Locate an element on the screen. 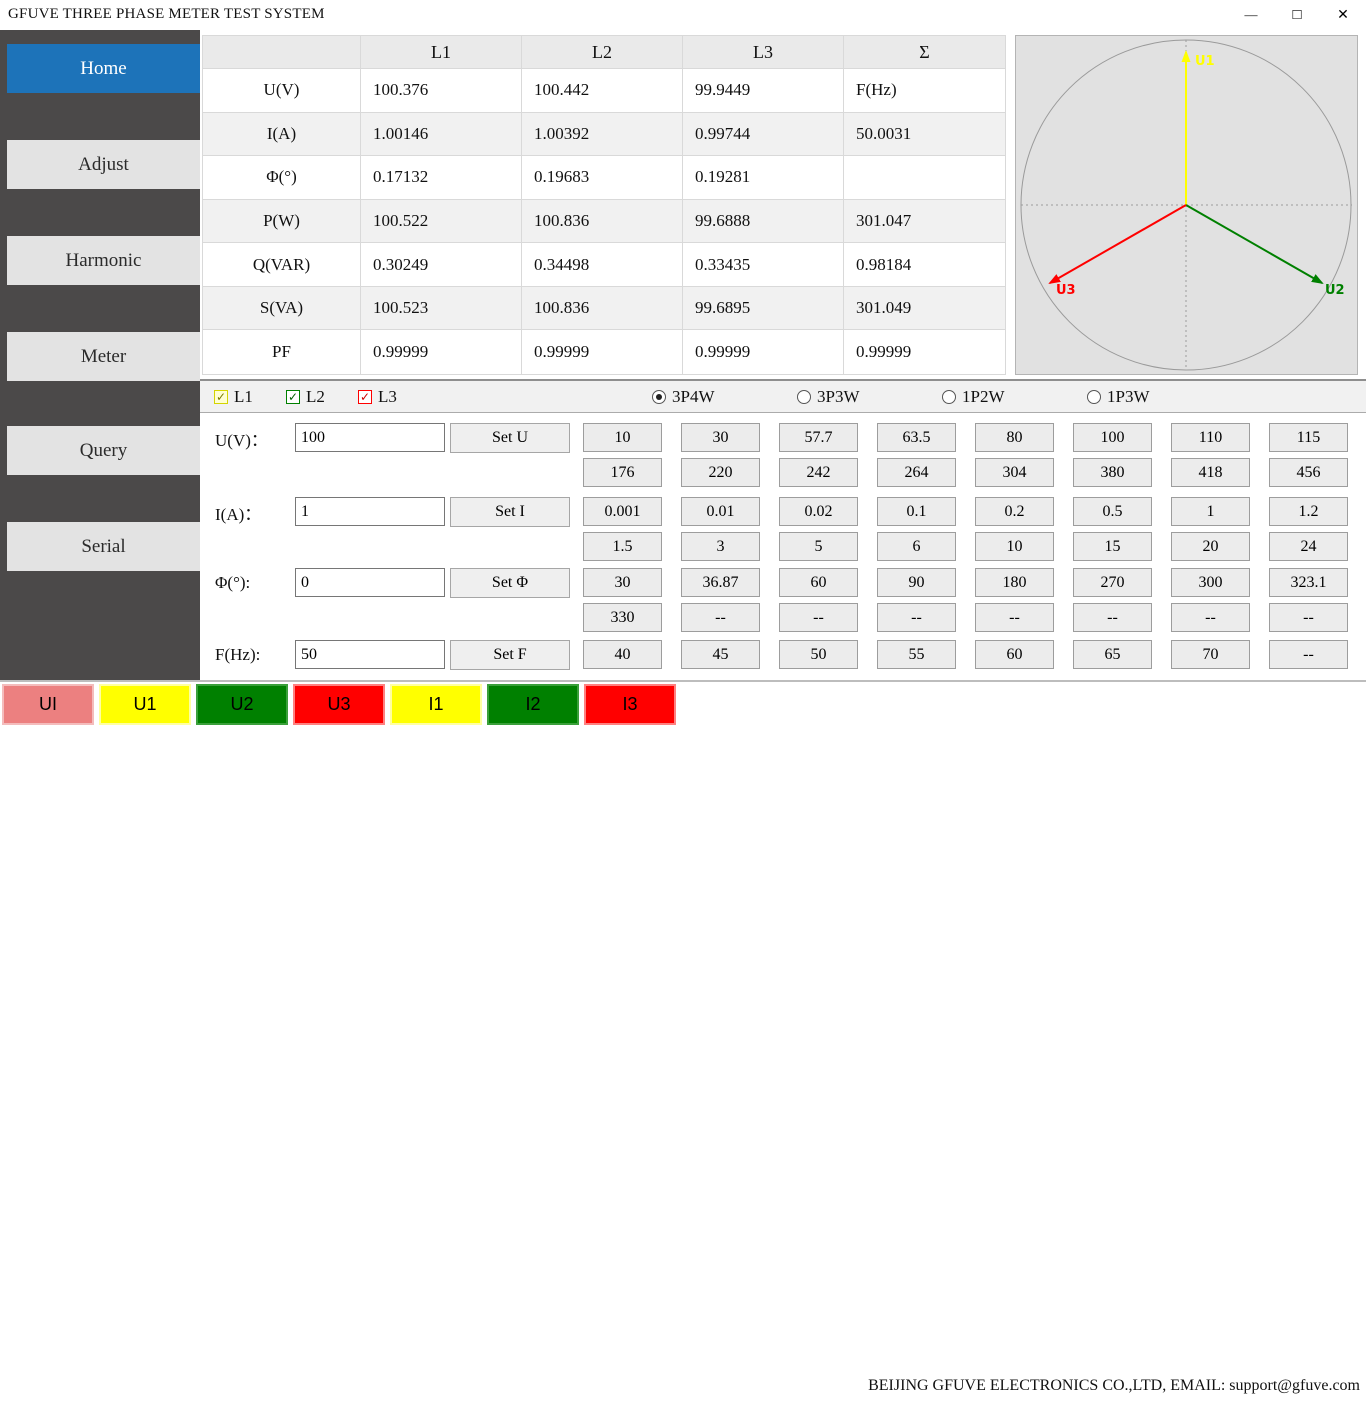 The height and width of the screenshot is (1410, 1366). set-u-button: Set U is located at coordinates (510, 438).